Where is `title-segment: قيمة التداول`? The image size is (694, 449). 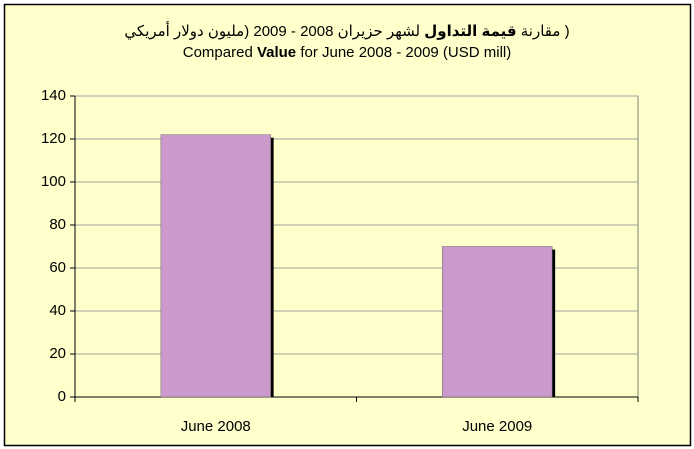
title-segment: قيمة التداول is located at coordinates (470, 31).